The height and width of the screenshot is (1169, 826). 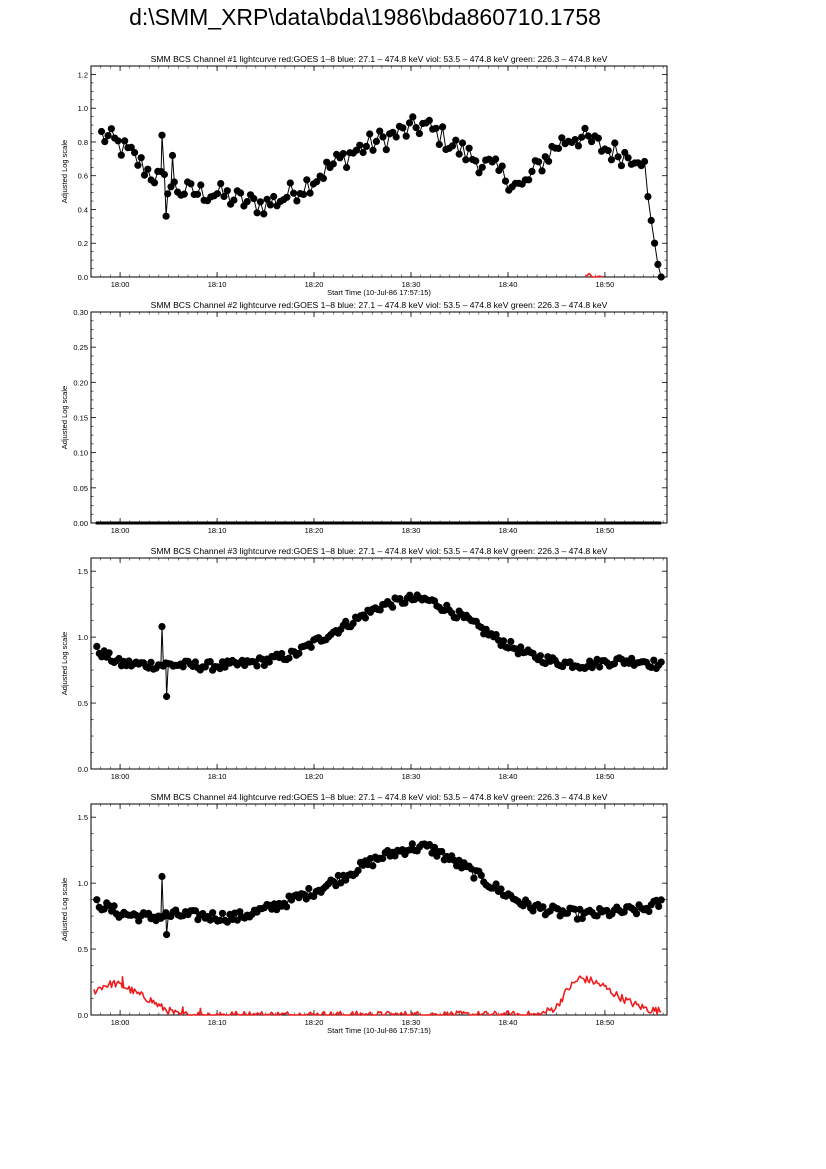 I want to click on y-tick-label: 0.00, so click(x=80, y=523).